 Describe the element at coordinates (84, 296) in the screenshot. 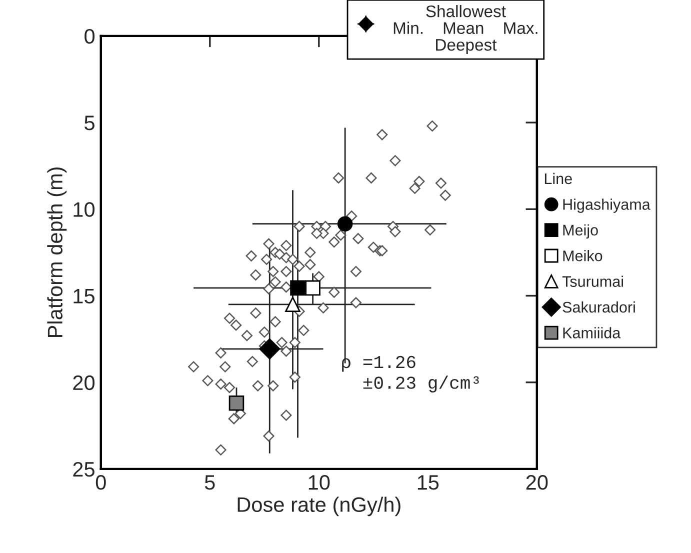

I see `y-tick-label: 15` at that location.